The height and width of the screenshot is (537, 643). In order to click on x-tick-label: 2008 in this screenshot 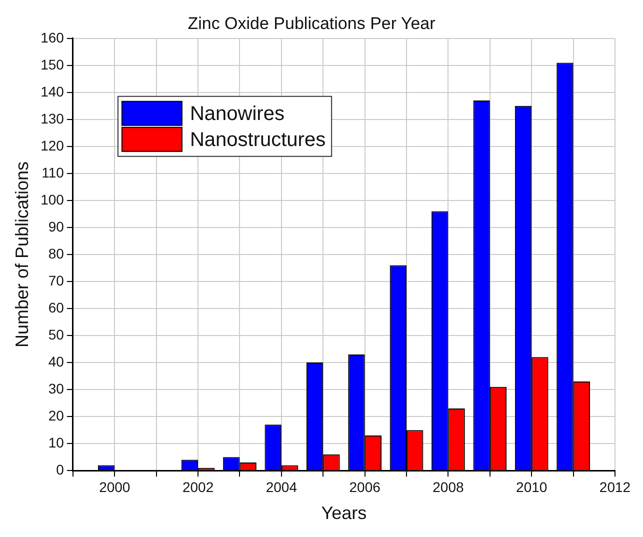, I will do `click(448, 486)`.